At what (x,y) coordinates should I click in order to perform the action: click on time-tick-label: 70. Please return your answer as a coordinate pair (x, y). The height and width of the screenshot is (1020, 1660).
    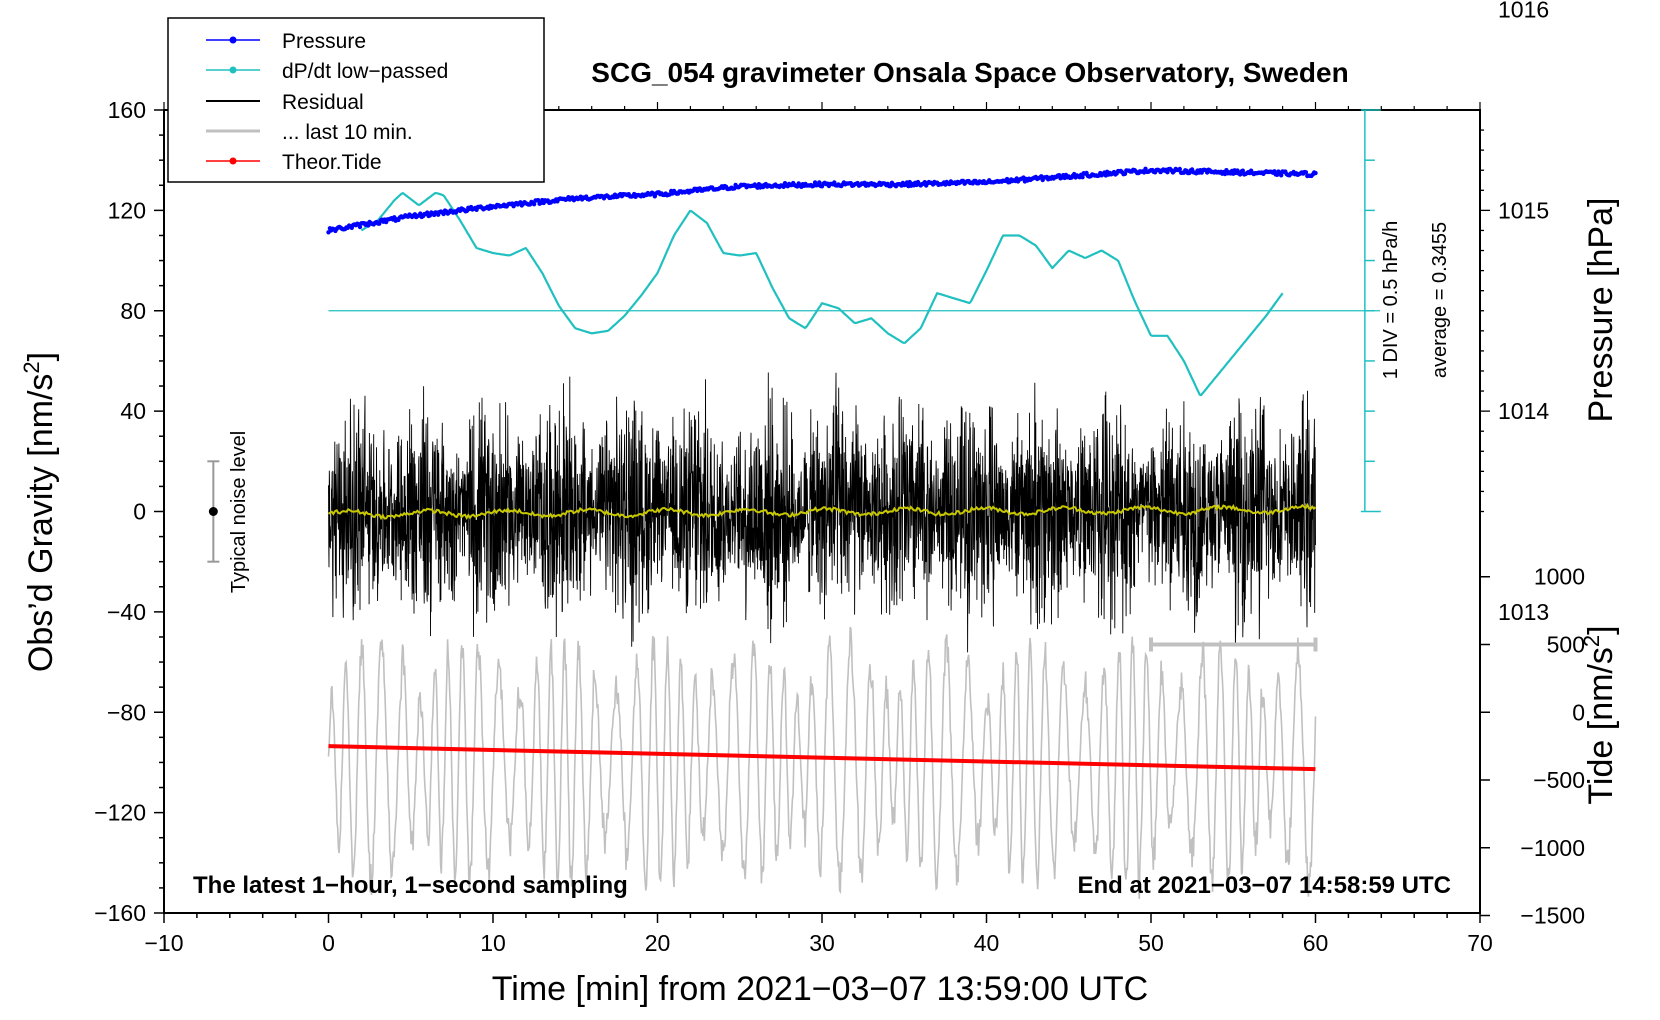
    Looking at the image, I should click on (1480, 943).